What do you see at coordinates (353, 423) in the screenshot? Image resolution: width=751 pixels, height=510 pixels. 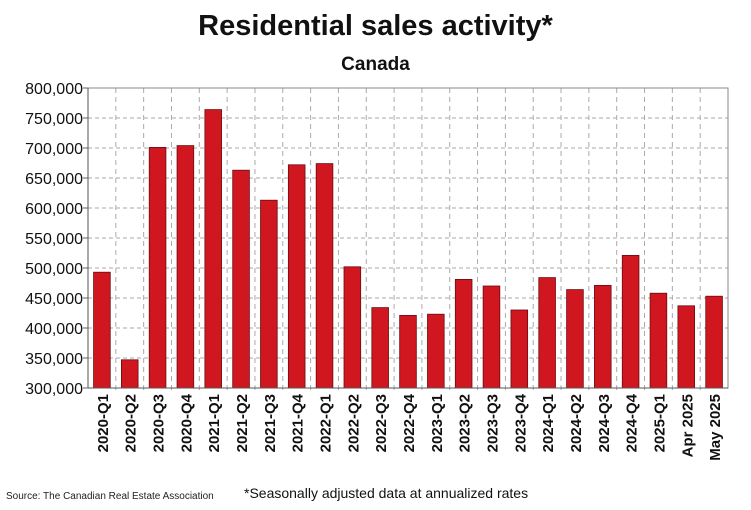 I see `x-tick-label: 2022-Q2` at bounding box center [353, 423].